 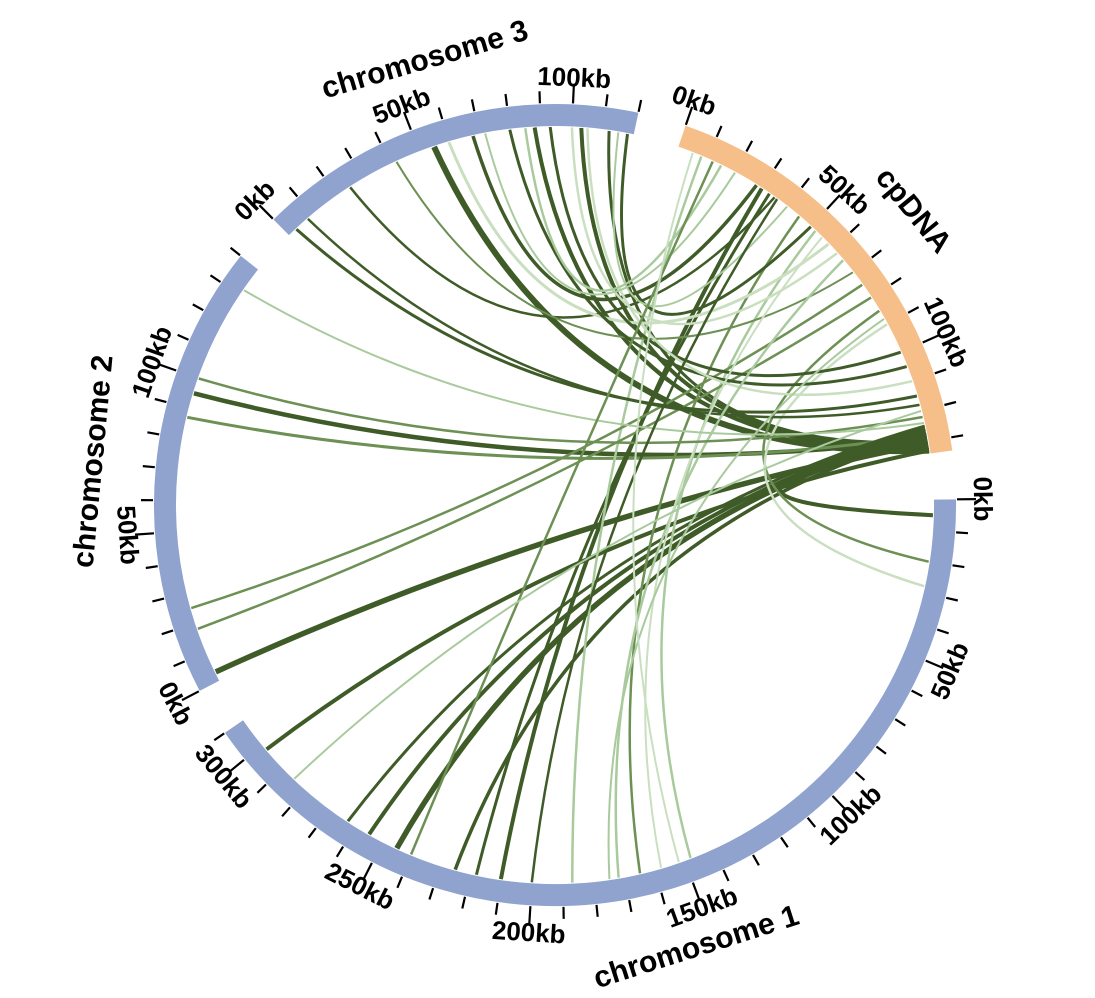 What do you see at coordinates (175, 704) in the screenshot?
I see `tick-label-chr2-0: 0kb` at bounding box center [175, 704].